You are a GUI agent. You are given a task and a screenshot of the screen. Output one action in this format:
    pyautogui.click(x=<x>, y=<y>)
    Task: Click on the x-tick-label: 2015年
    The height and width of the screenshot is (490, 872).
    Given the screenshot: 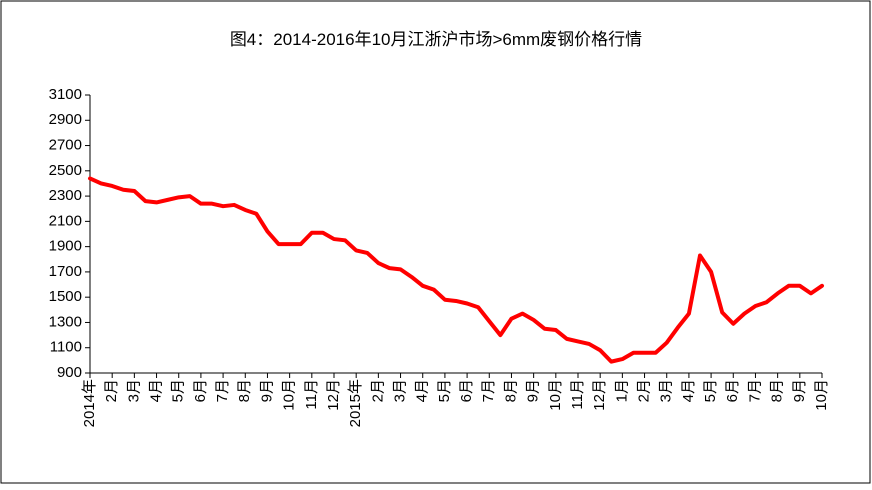 What is the action you would take?
    pyautogui.click(x=355, y=403)
    